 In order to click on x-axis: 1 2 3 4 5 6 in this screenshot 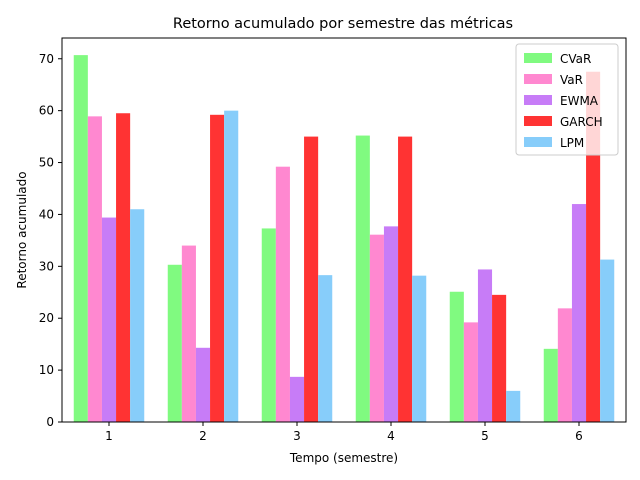, I will do `click(344, 432)`.